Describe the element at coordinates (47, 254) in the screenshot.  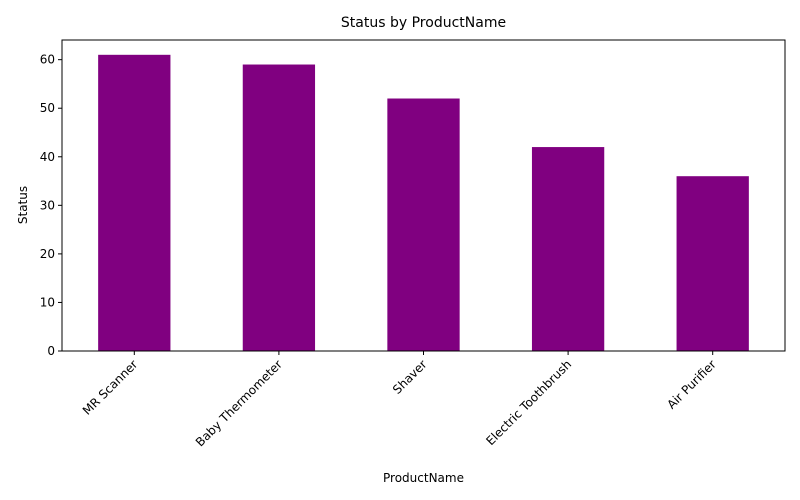
I see `y-tick-label: 20` at that location.